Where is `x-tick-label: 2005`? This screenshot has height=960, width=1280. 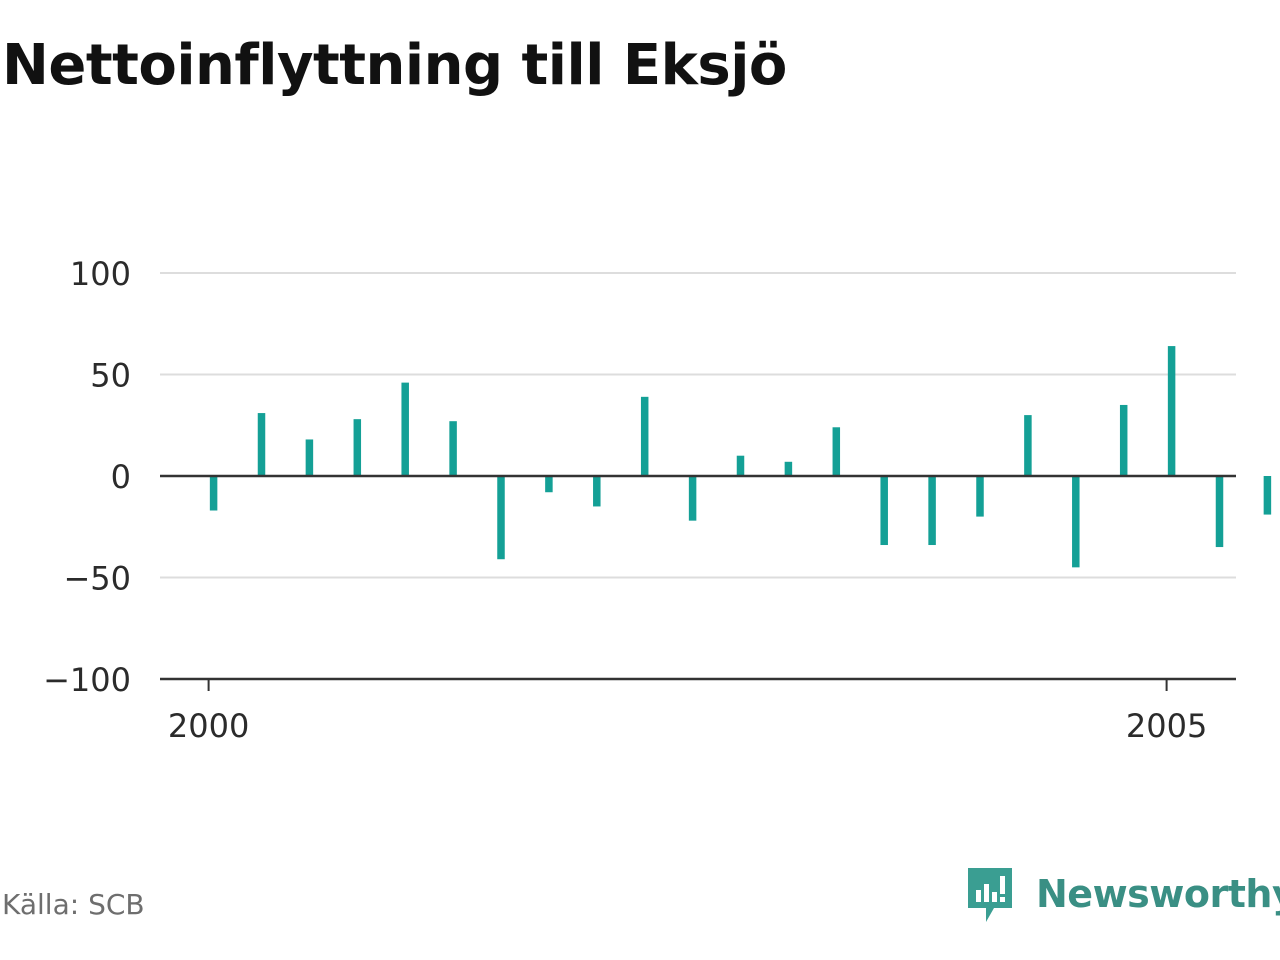
x-tick-label: 2005 is located at coordinates (1166, 726).